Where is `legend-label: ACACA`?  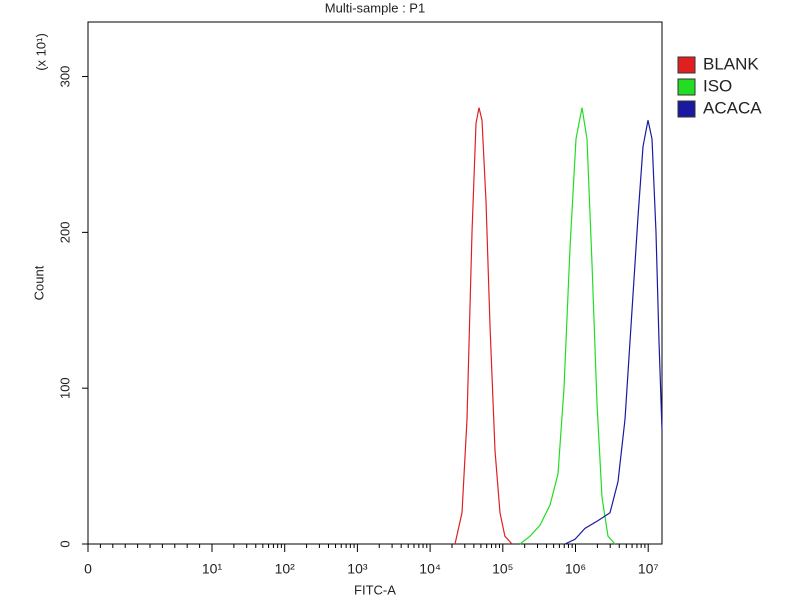 legend-label: ACACA is located at coordinates (732, 107).